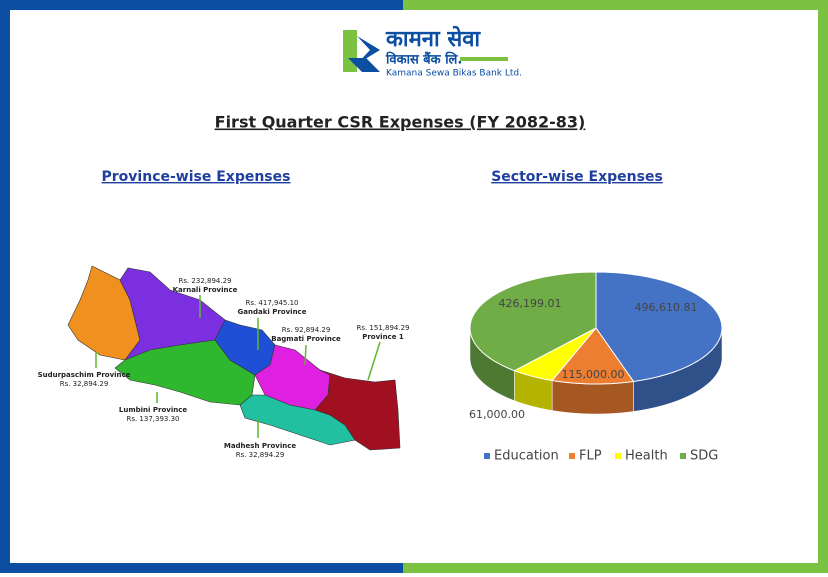 The width and height of the screenshot is (828, 577). What do you see at coordinates (306, 330) in the screenshot?
I see `province-amount: Rs. 92,894.29` at bounding box center [306, 330].